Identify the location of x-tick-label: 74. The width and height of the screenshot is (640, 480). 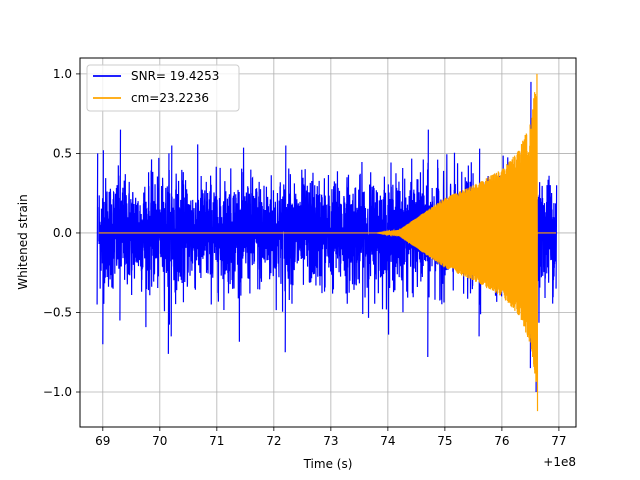
(387, 441).